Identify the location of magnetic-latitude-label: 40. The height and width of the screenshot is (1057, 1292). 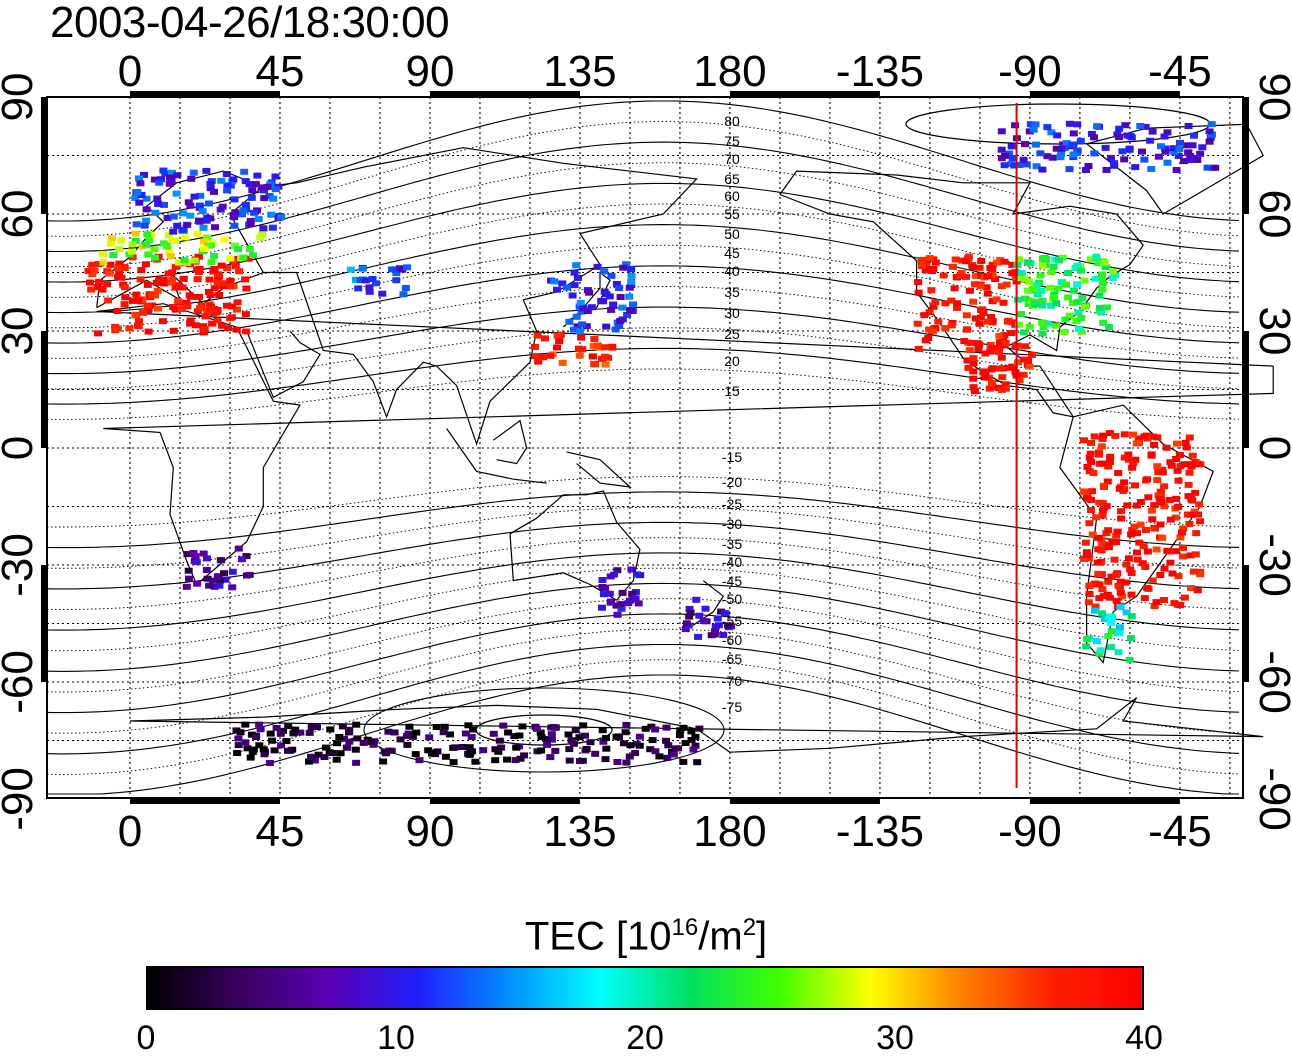
(732, 271).